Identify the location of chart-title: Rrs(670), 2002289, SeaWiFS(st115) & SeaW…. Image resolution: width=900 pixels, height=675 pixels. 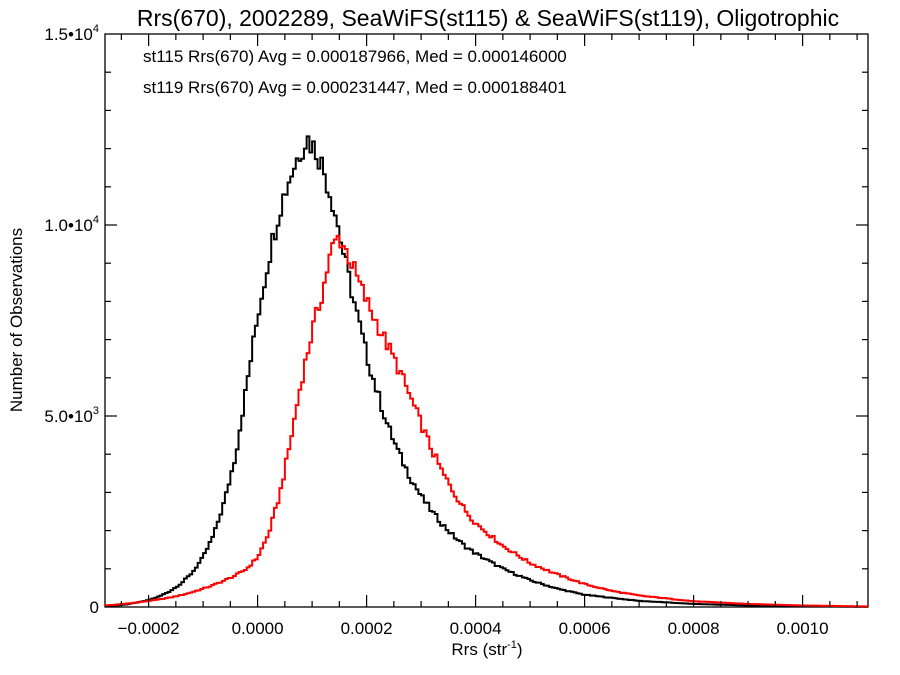
(488, 18).